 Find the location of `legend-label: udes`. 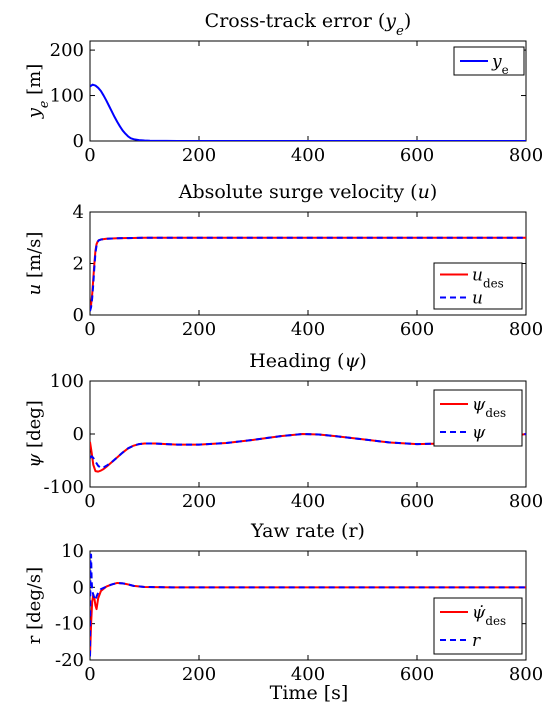

legend-label: udes is located at coordinates (488, 278).